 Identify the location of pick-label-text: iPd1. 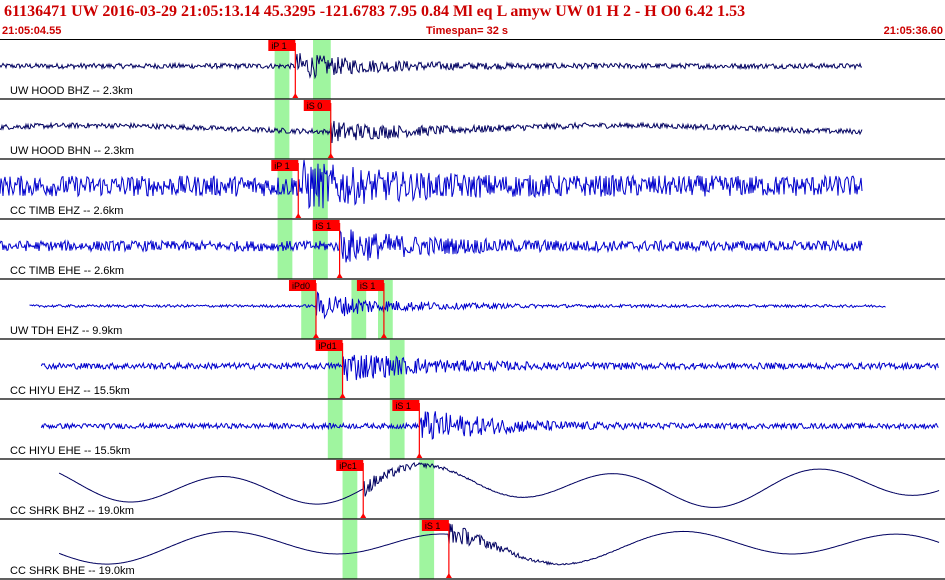
(328, 346).